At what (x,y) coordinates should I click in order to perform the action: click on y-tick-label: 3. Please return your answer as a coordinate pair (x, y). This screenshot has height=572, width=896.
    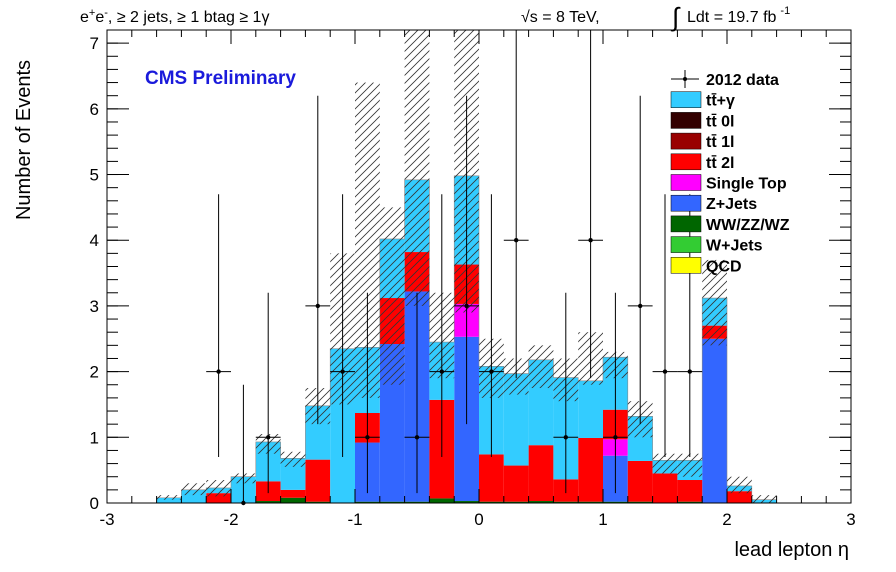
    Looking at the image, I should click on (94, 306).